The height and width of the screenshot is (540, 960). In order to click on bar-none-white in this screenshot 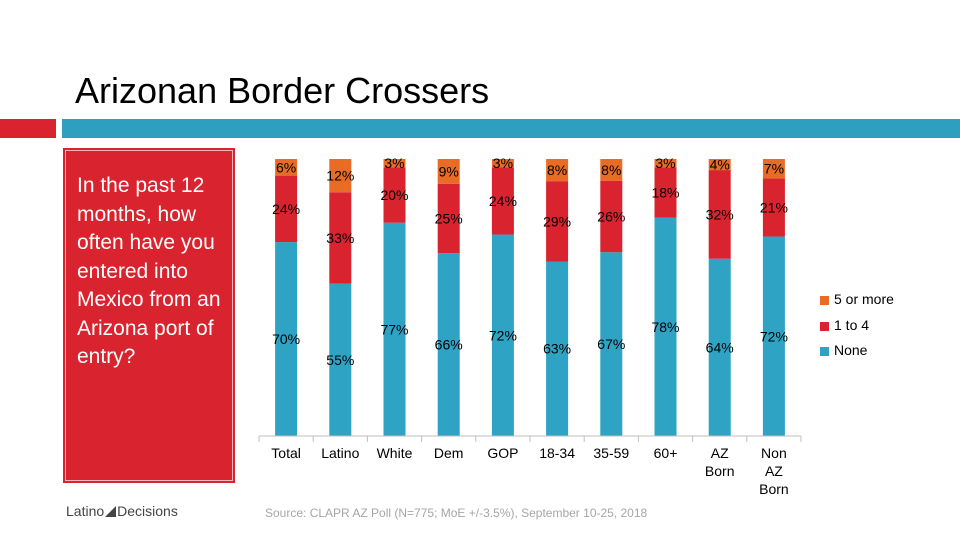, I will do `click(394, 329)`.